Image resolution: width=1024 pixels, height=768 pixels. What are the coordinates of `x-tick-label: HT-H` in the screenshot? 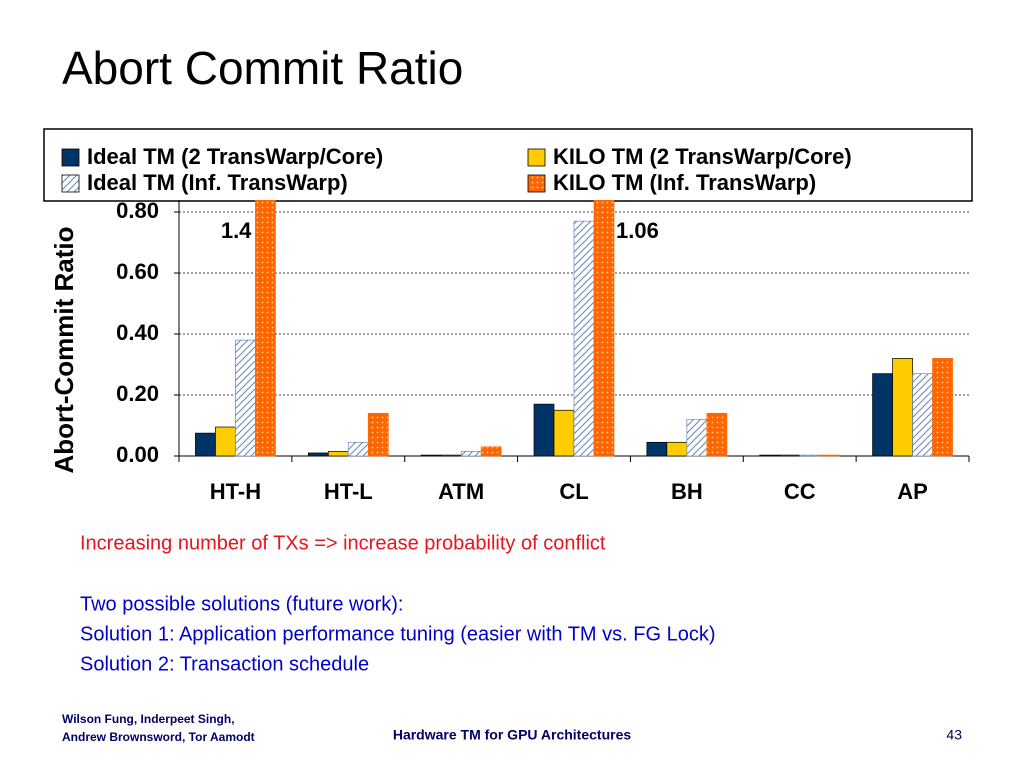 It's located at (235, 491).